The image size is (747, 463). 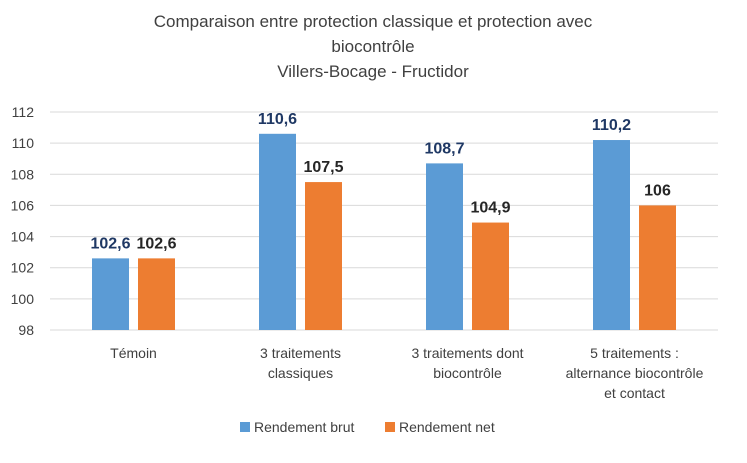 I want to click on y-tick-label: 108, so click(x=23, y=174).